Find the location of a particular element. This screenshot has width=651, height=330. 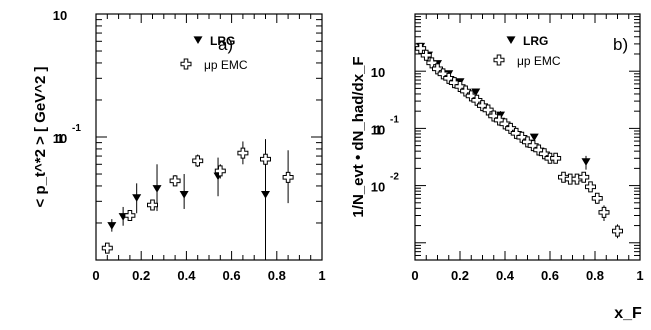

series-lrg is located at coordinates (188, 199).